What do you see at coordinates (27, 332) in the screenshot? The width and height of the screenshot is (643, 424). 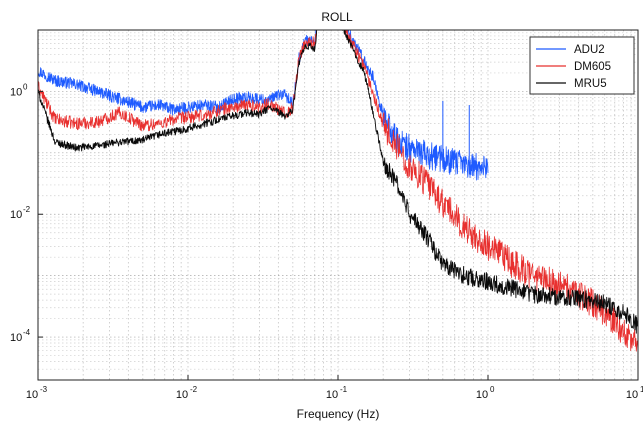 I see `y-tick-exponent: -4` at bounding box center [27, 332].